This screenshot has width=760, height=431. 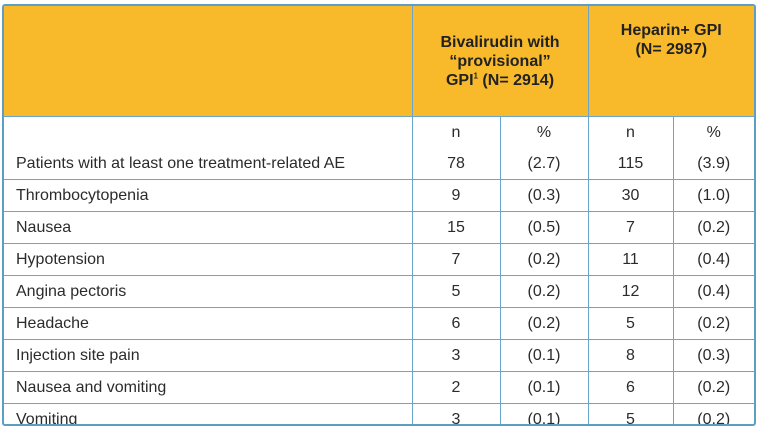 I want to click on row-label: Headache, so click(x=208, y=323).